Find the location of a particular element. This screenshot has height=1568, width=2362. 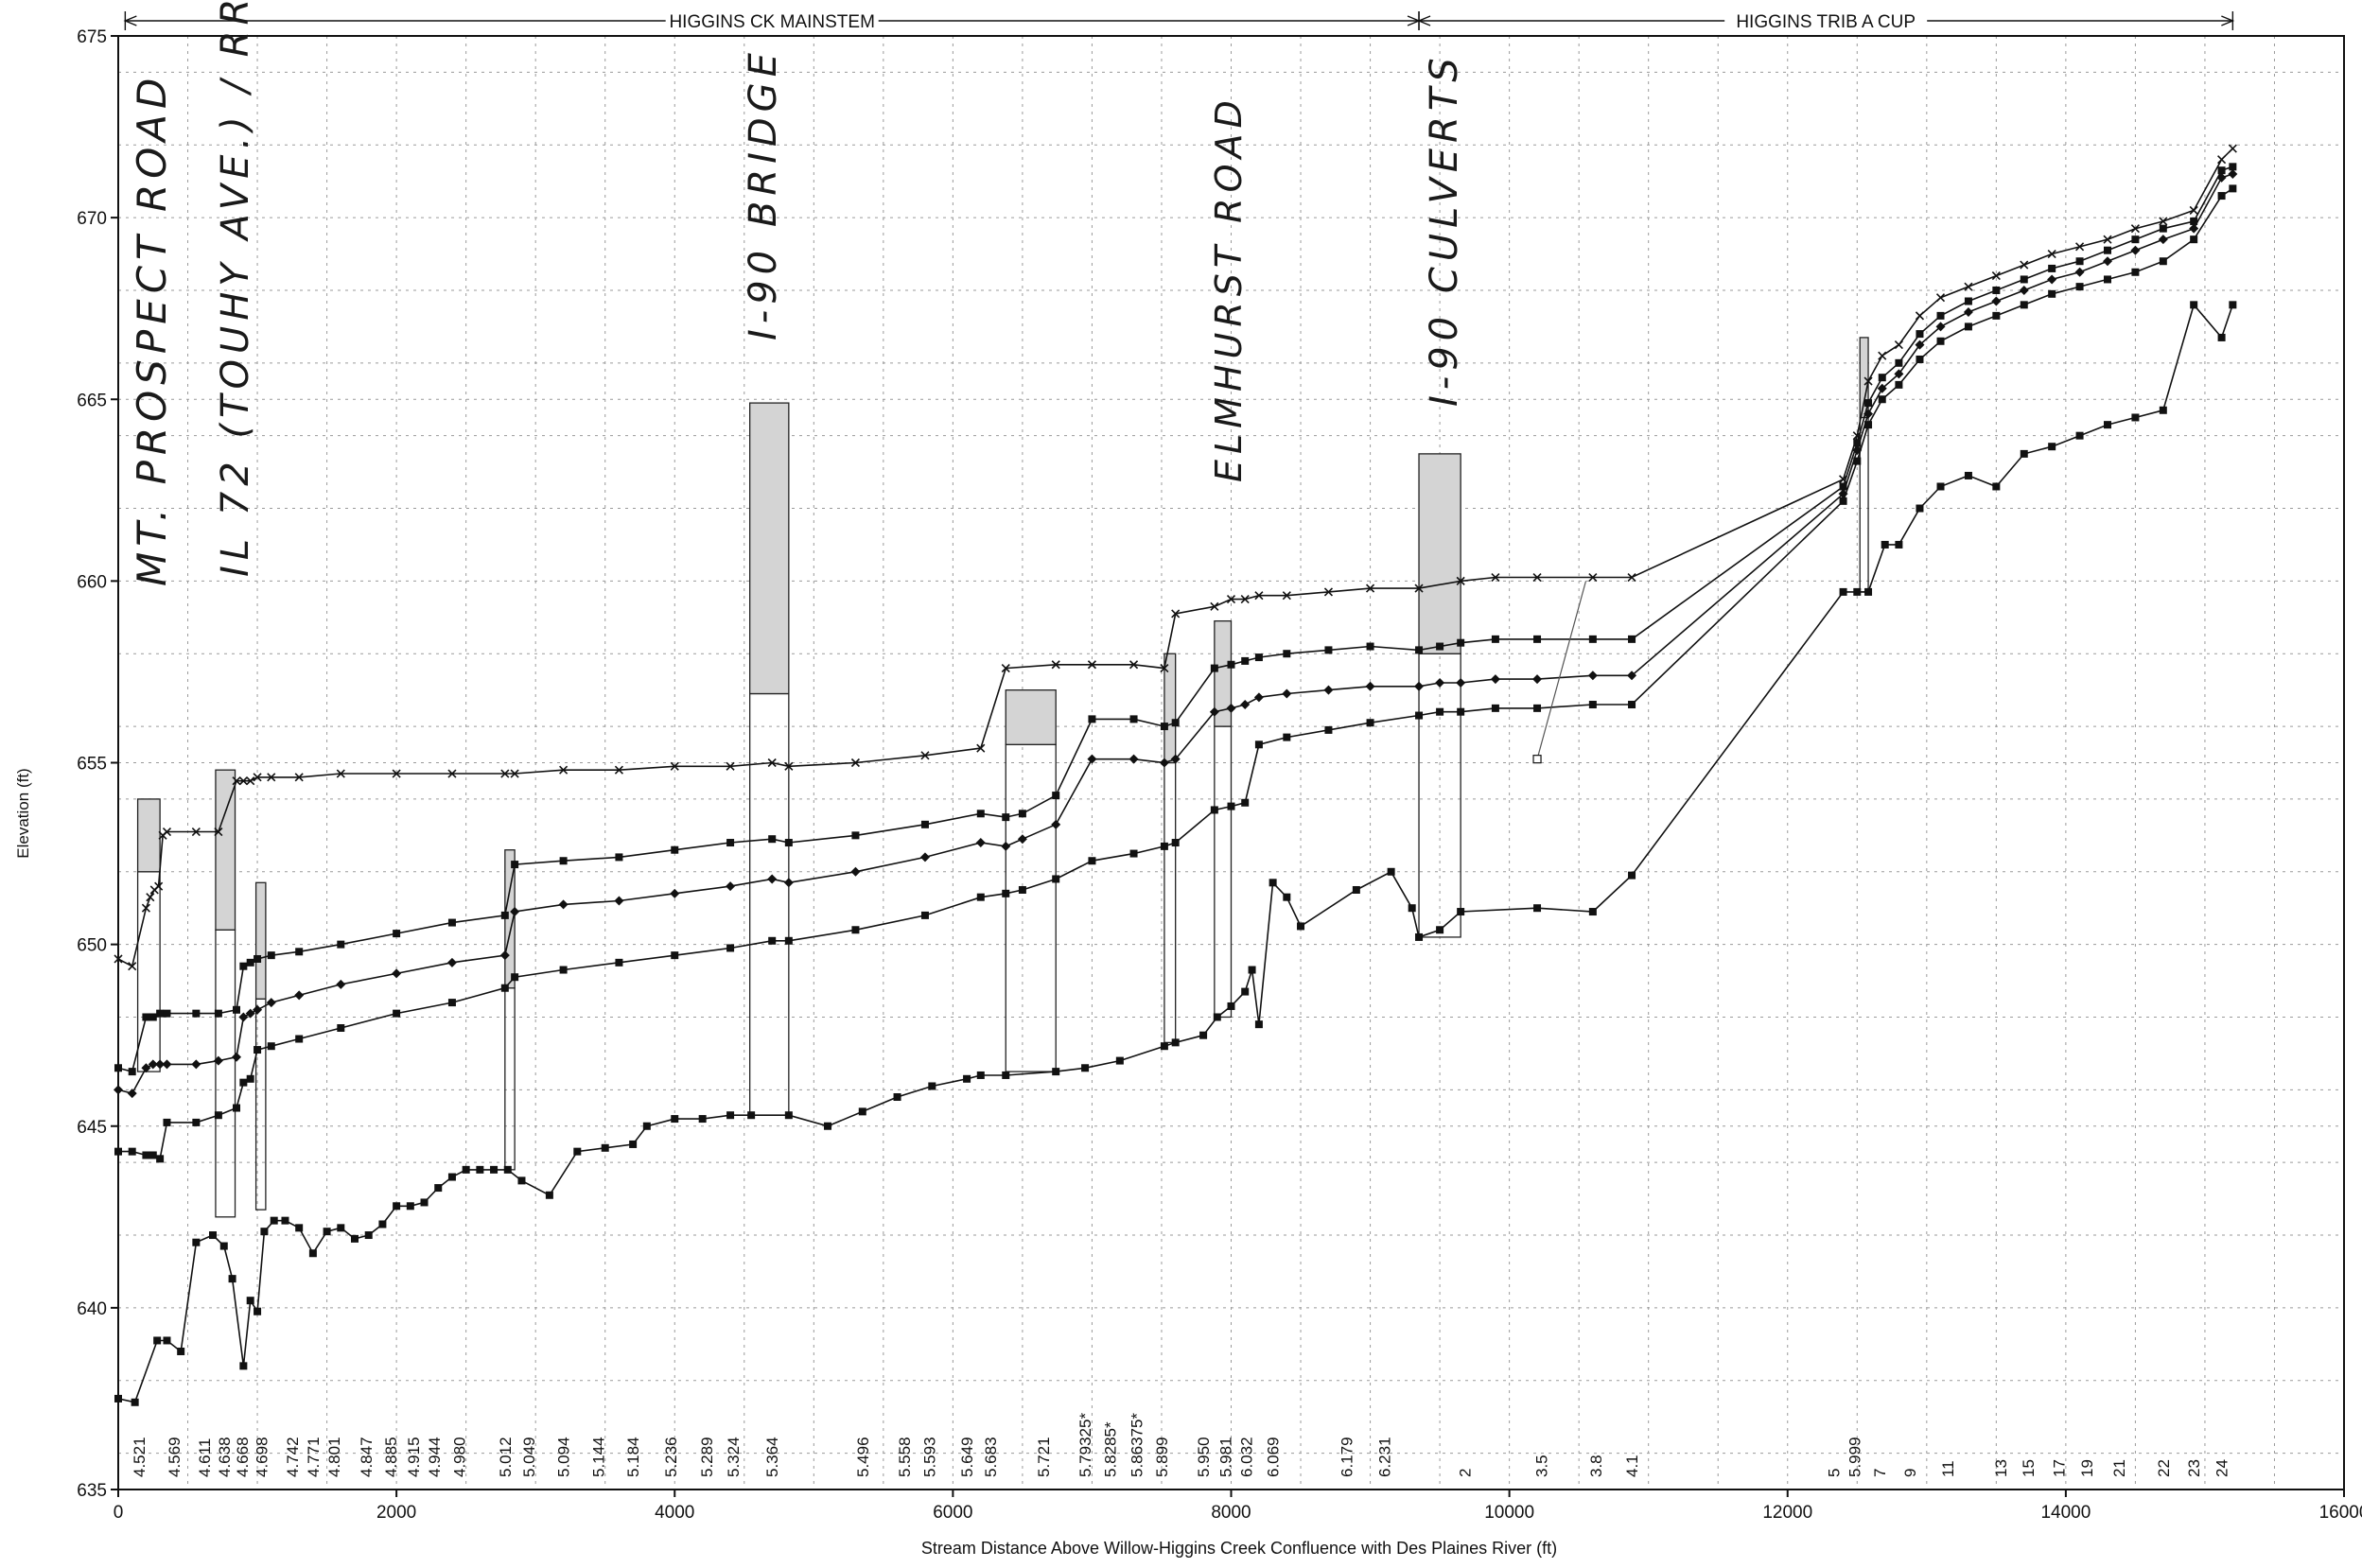

station-label: 23 is located at coordinates (2194, 1468).